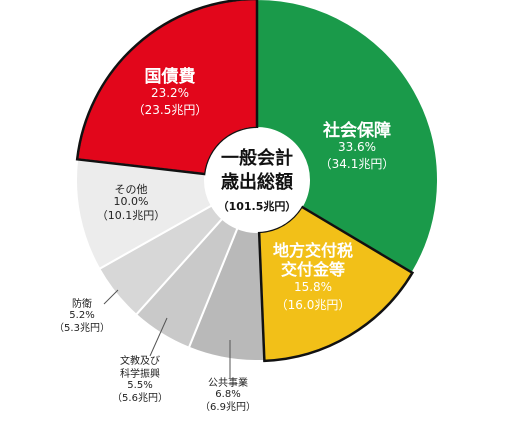 Image resolution: width=531 pixels, height=428 pixels. What do you see at coordinates (170, 110) in the screenshot?
I see `slice-amount-6: （23.5兆円）` at bounding box center [170, 110].